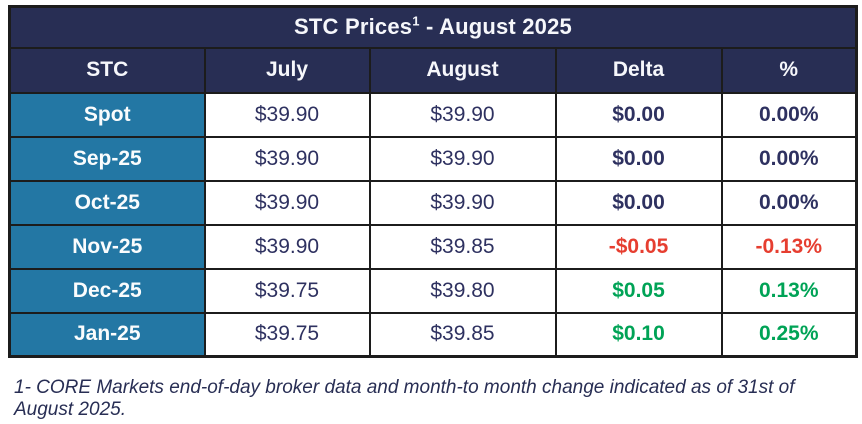  What do you see at coordinates (107, 158) in the screenshot?
I see `month-label-cell: Sep-25` at bounding box center [107, 158].